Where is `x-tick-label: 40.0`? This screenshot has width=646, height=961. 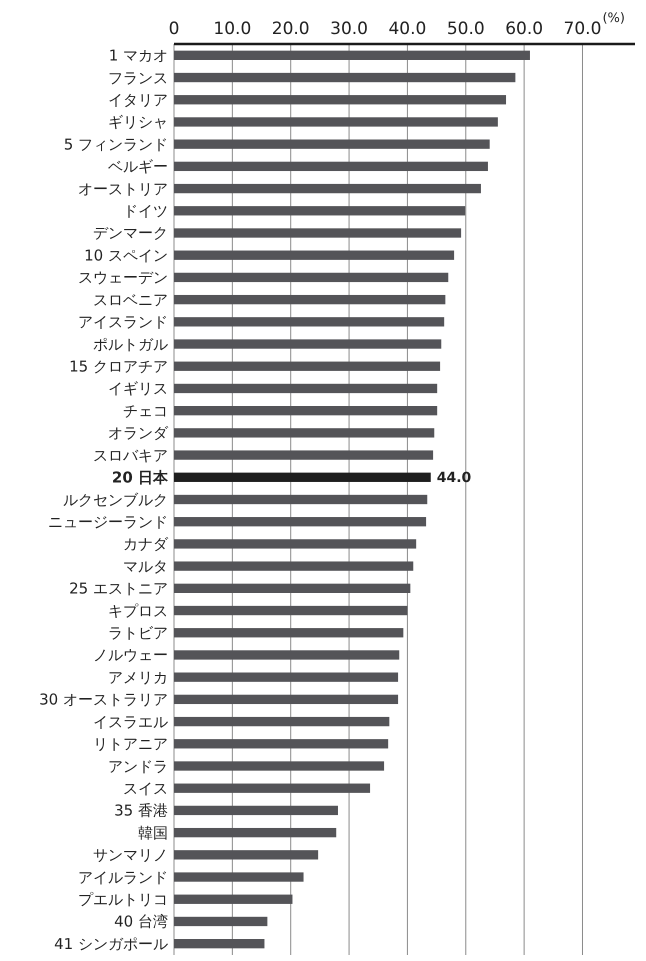
x-tick-label: 40.0 is located at coordinates (407, 29).